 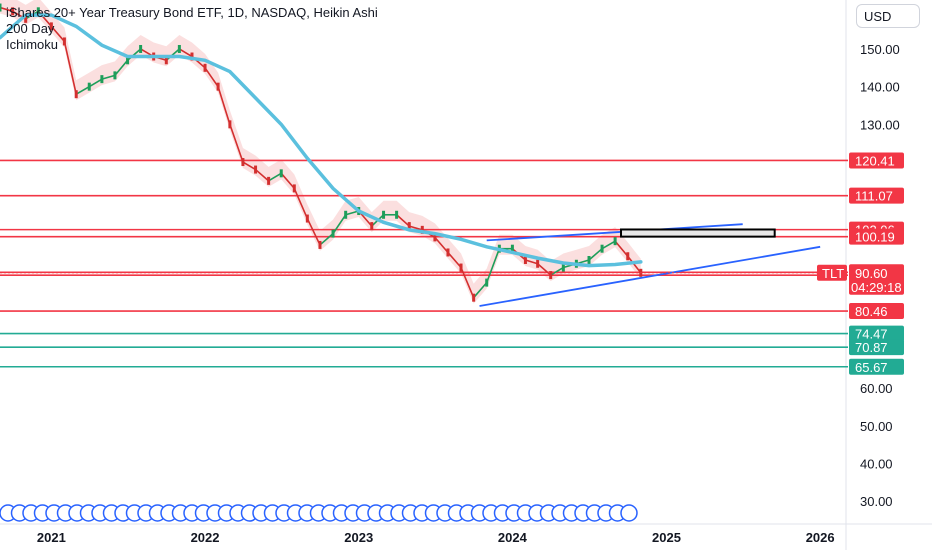 I want to click on x-tick-label: 2025, so click(x=666, y=537).